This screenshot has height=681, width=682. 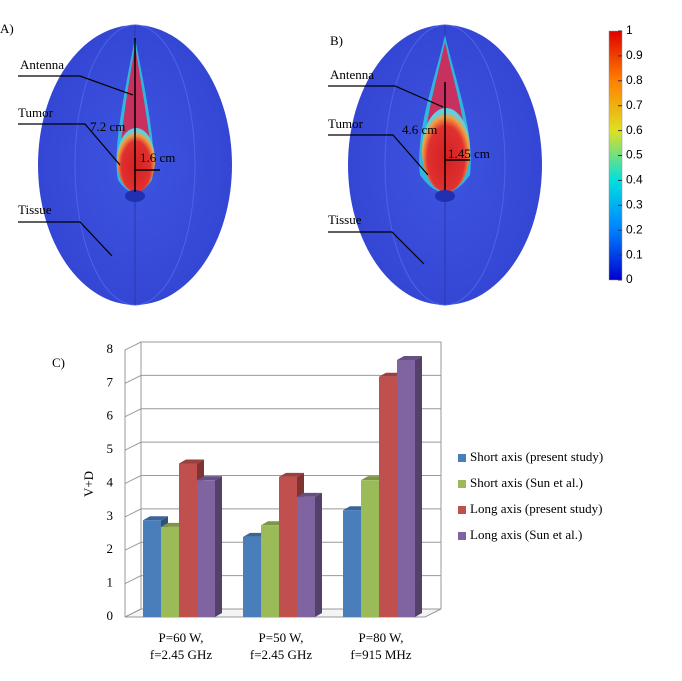 What do you see at coordinates (536, 456) in the screenshot?
I see `legend-label: Short axis (present study)` at bounding box center [536, 456].